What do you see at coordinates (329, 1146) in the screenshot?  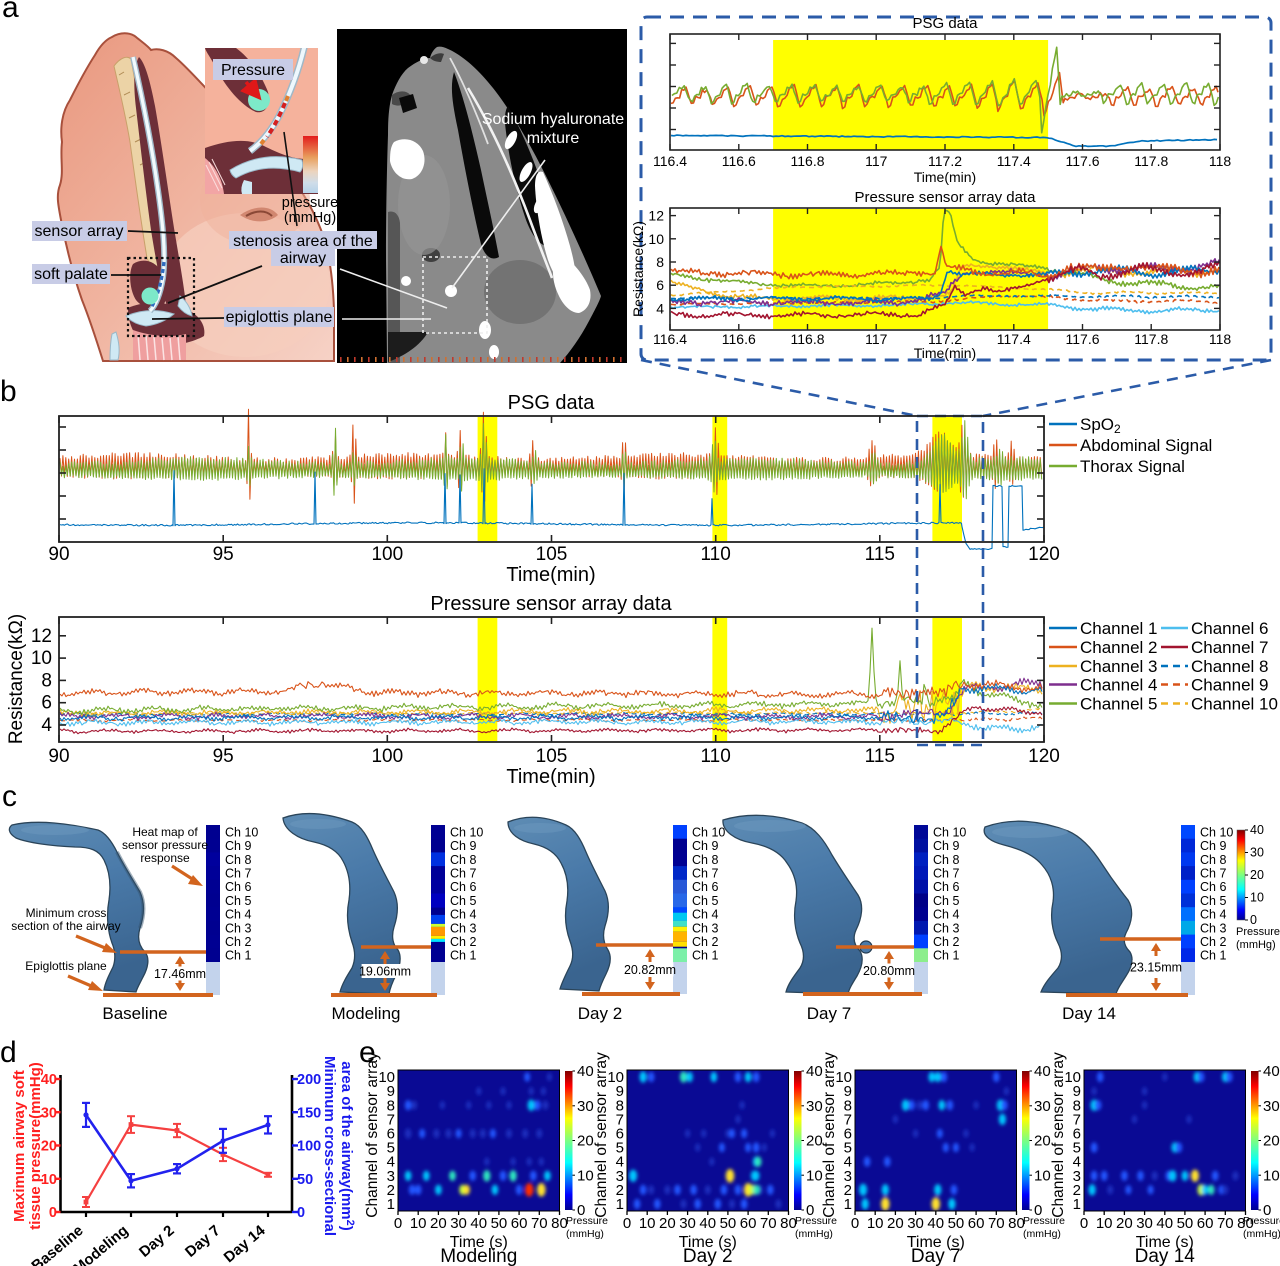 I see `svg-text: Minimum cross-sectional` at bounding box center [329, 1146].